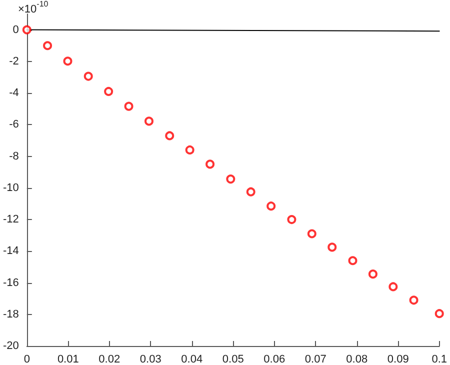  I want to click on y-tick-label: -2, so click(14, 61).